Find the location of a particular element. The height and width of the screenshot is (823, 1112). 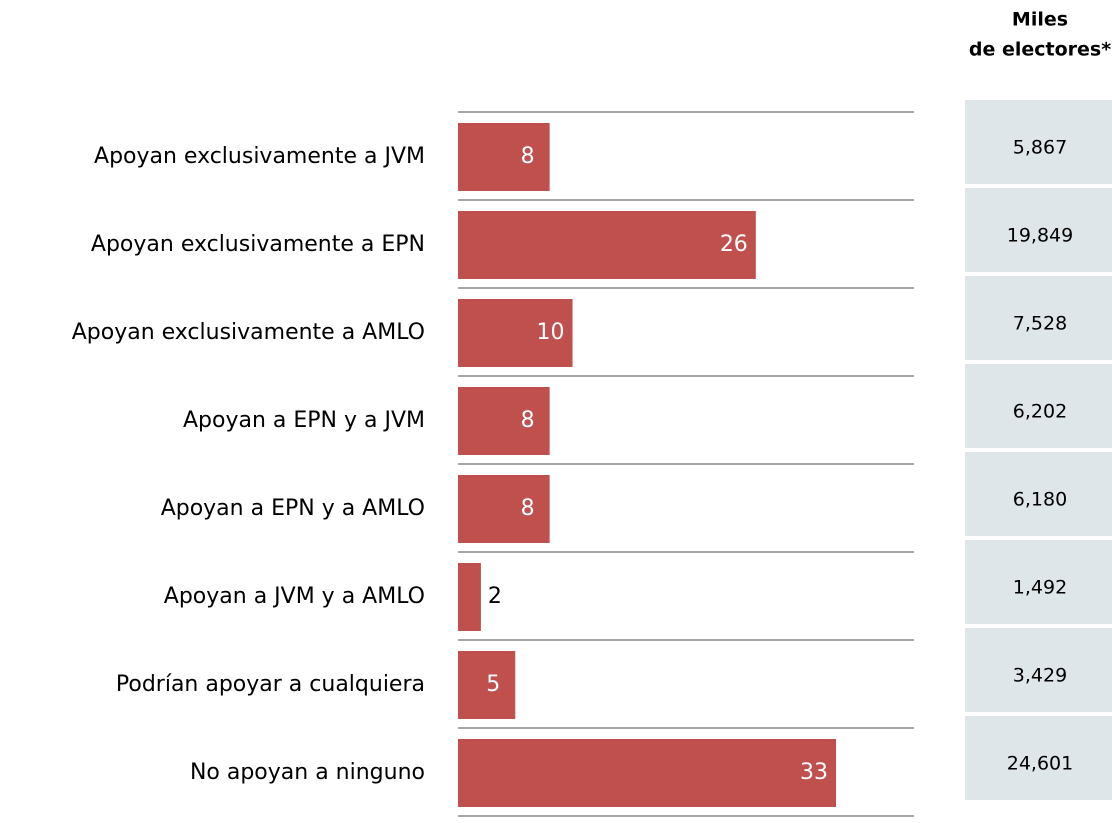

table-header: de electores* is located at coordinates (1040, 50).